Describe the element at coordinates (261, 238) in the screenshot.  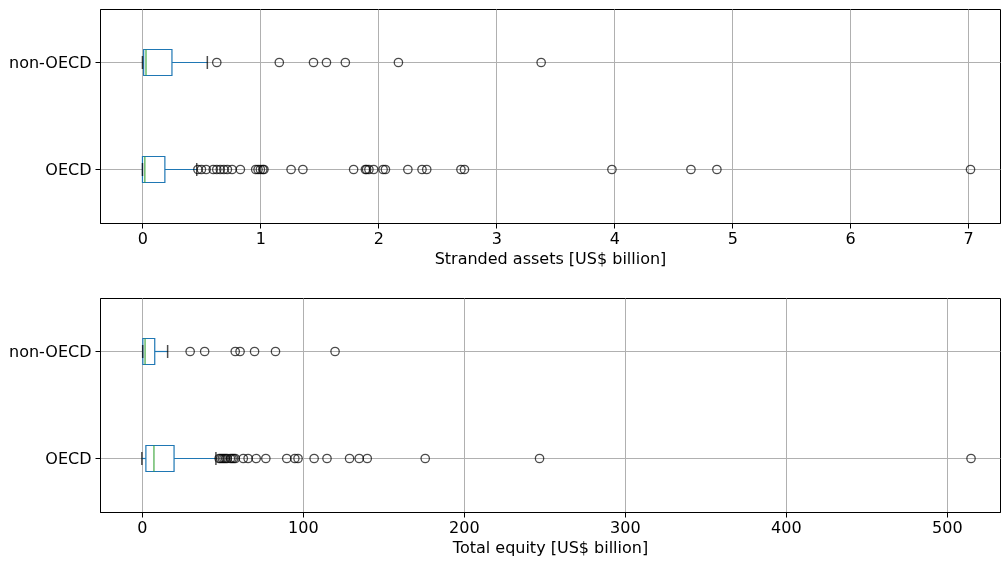
I see `x-tick-label: 1` at that location.